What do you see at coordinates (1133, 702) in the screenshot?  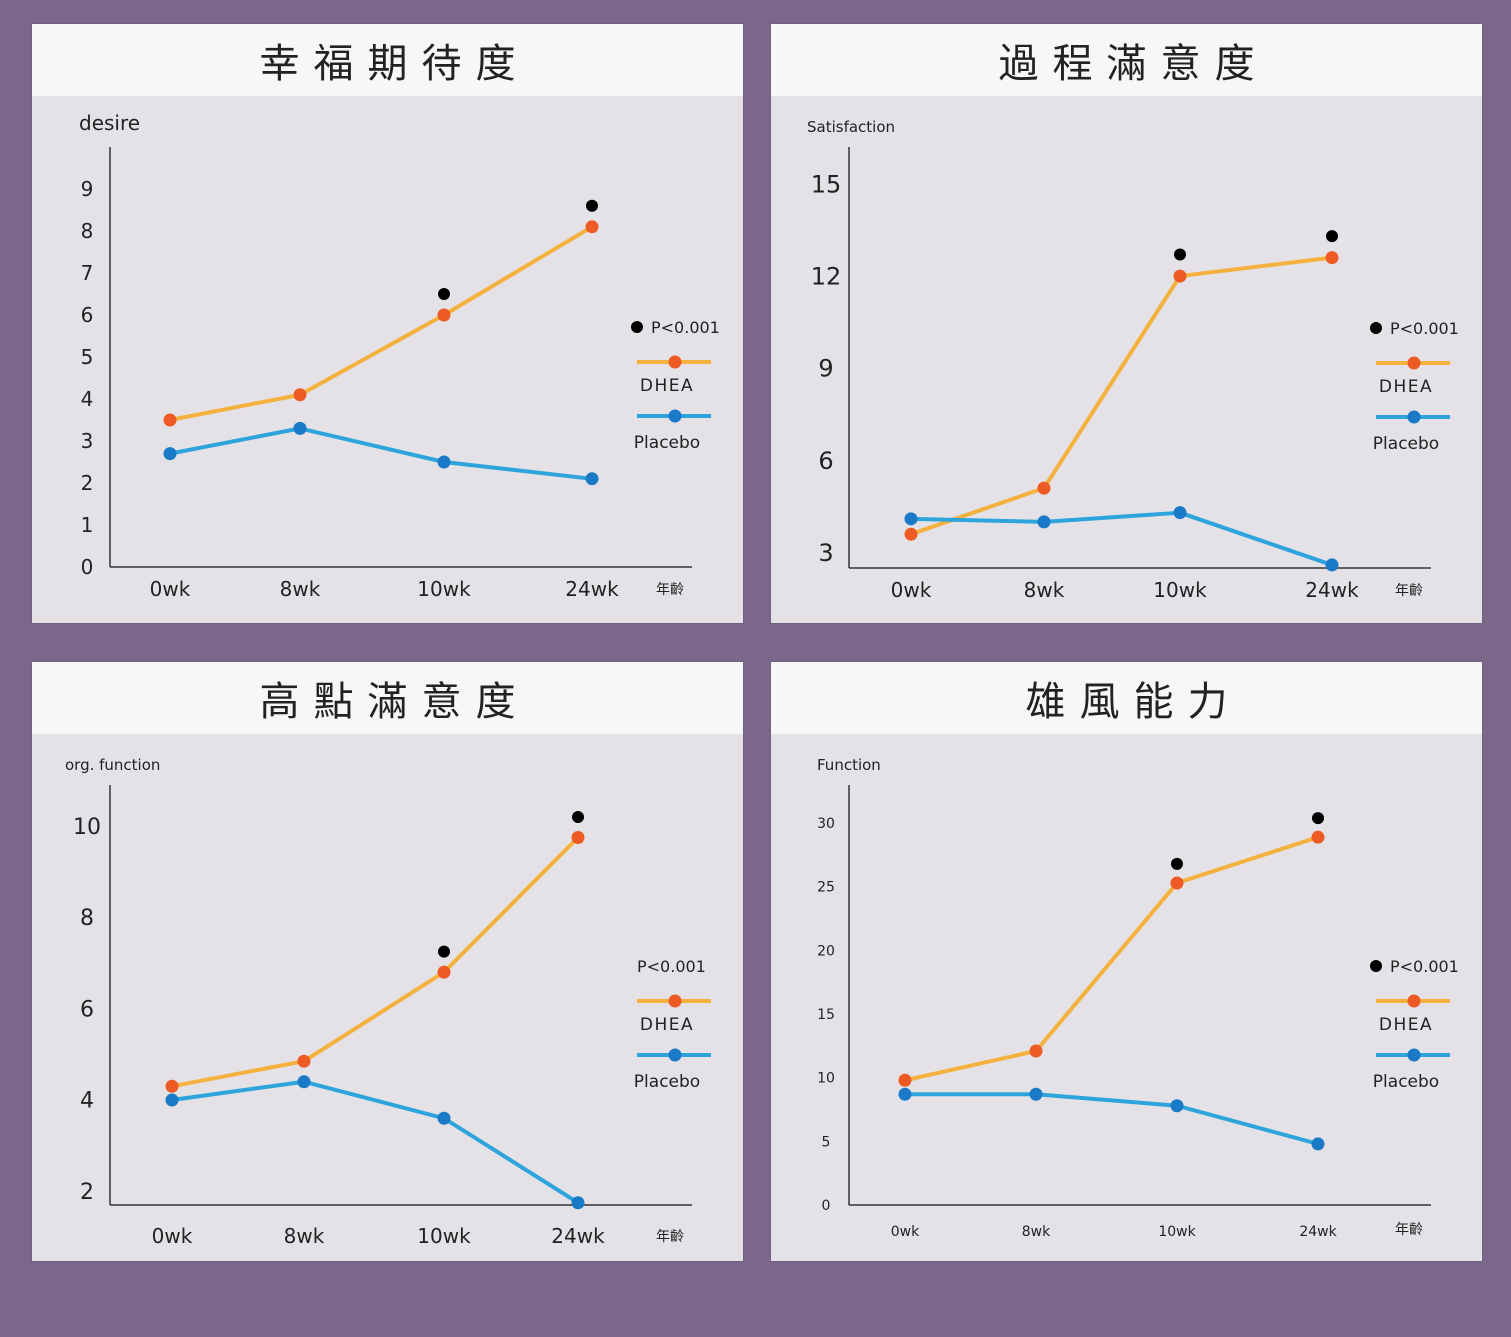 I see `chart-title: 雄風能力` at bounding box center [1133, 702].